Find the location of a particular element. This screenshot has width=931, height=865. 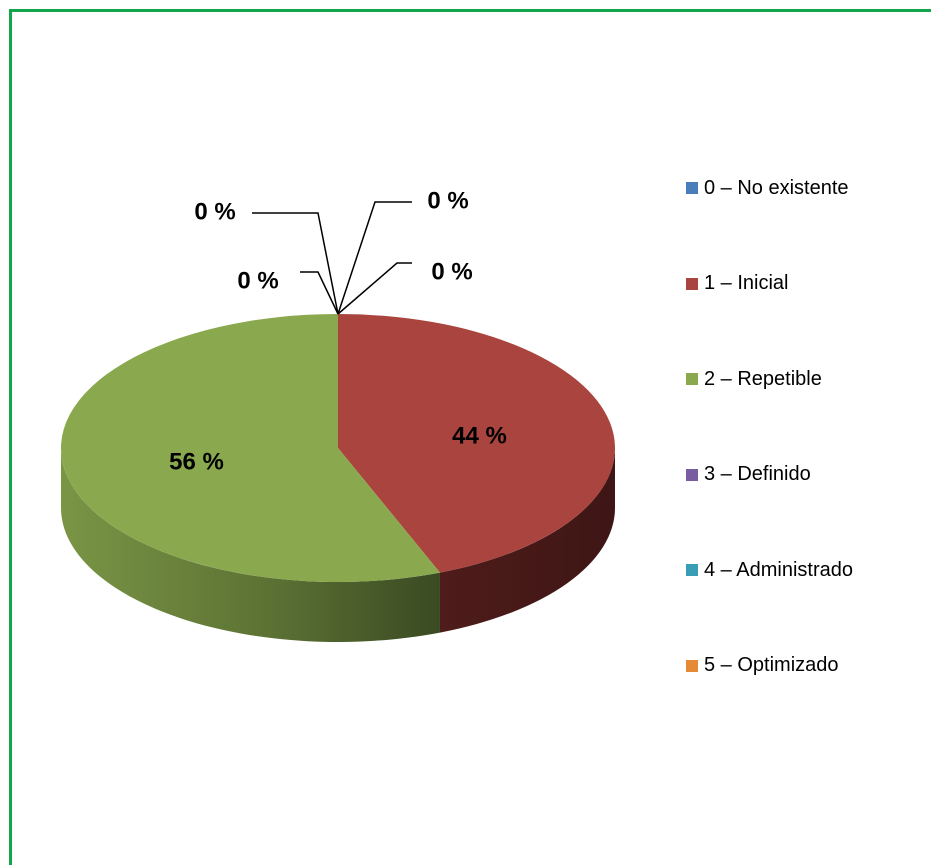

pie-side-repetible is located at coordinates (250, 545).